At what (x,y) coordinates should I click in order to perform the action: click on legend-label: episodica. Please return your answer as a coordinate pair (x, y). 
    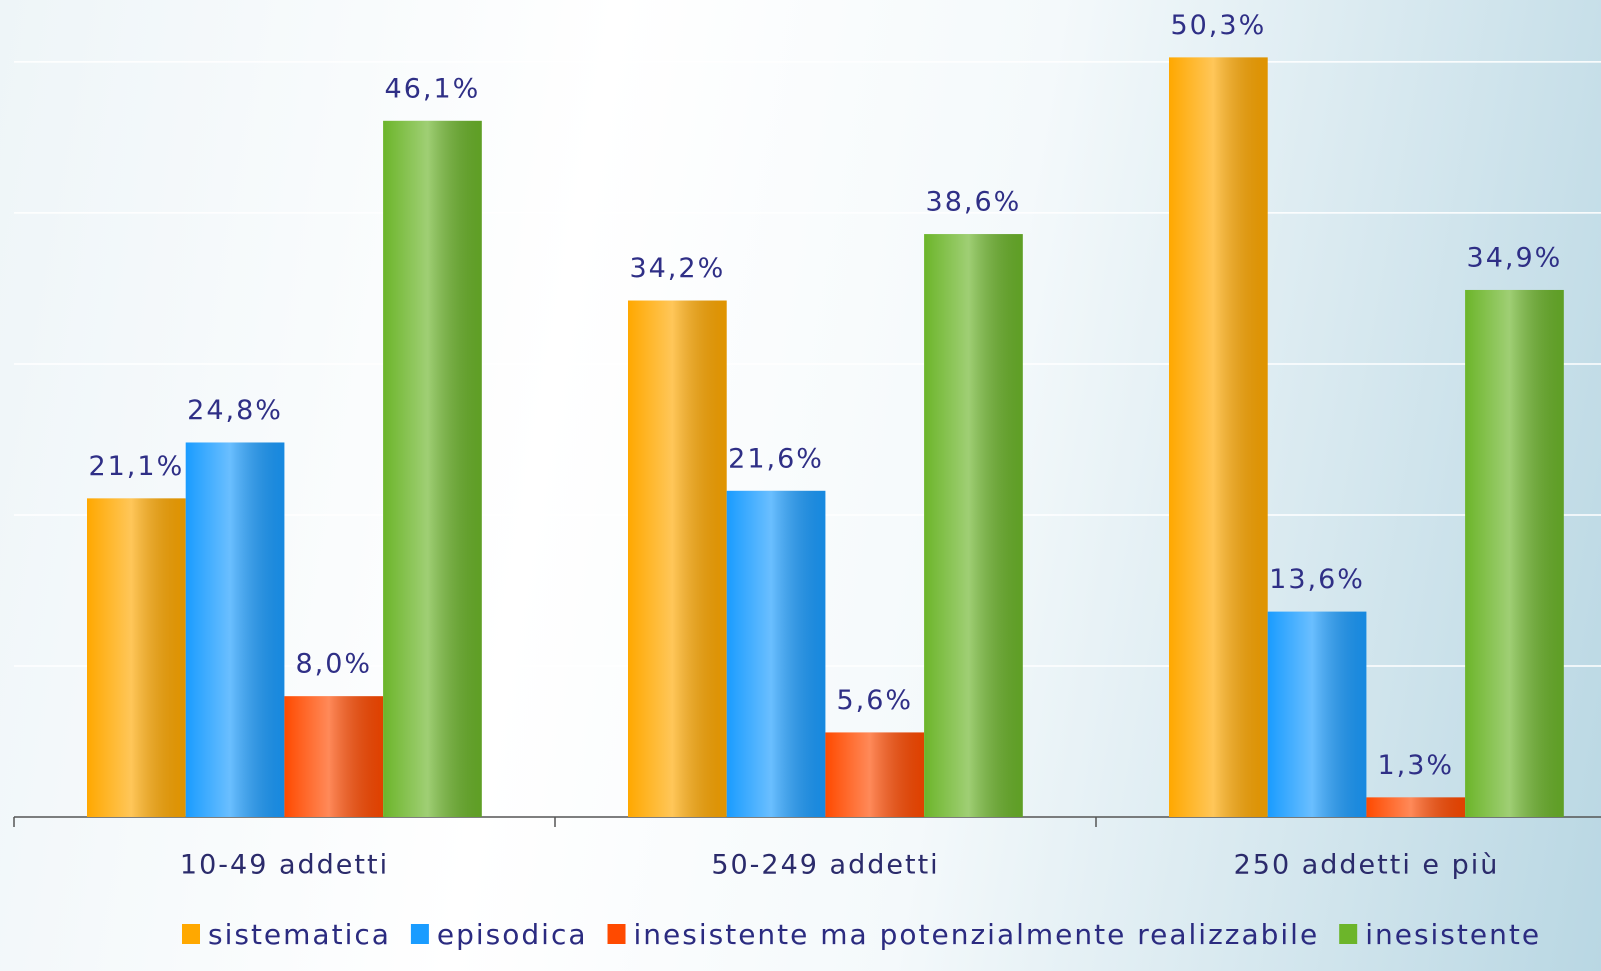
    Looking at the image, I should click on (512, 934).